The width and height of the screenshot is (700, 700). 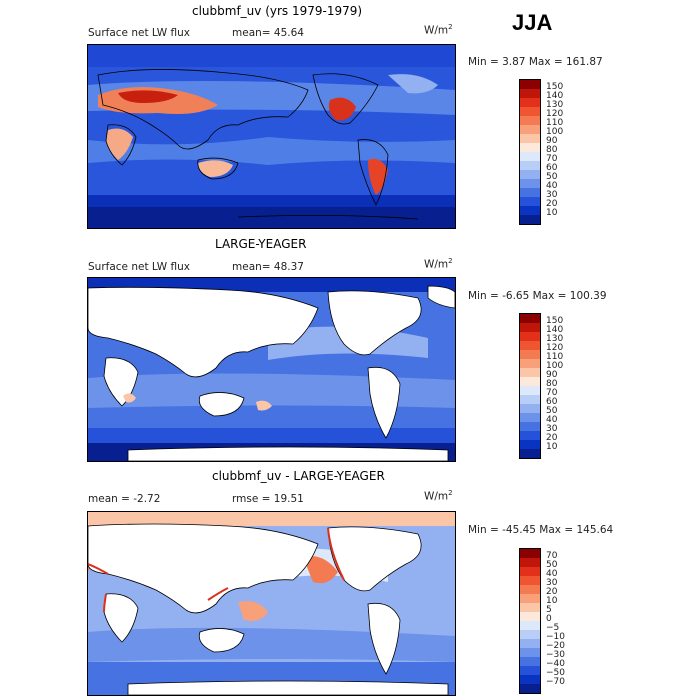 I want to click on colorbar-tick-label: −50, so click(x=555, y=673).